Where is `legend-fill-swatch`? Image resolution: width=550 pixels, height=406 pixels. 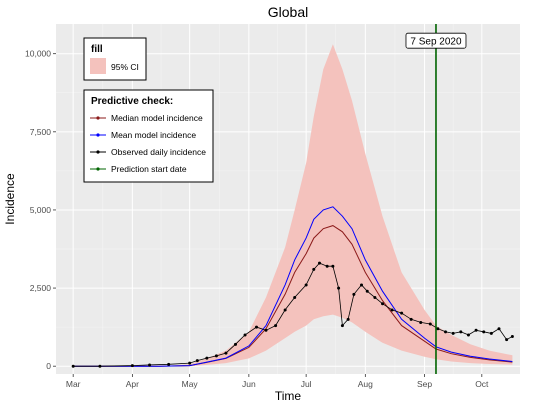 legend-fill-swatch is located at coordinates (98, 66).